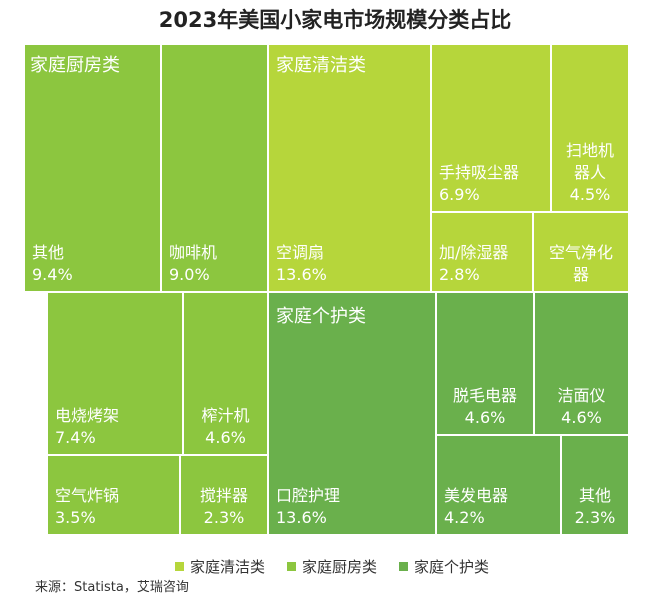  I want to click on legend-label-personal-care: 家庭个护类, so click(452, 567).